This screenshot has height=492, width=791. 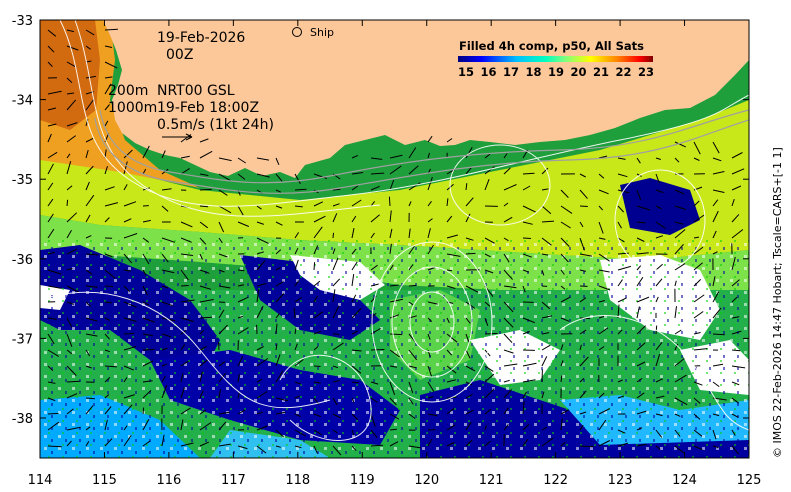 I want to click on colorbar-tick-label: 20, so click(x=578, y=72).